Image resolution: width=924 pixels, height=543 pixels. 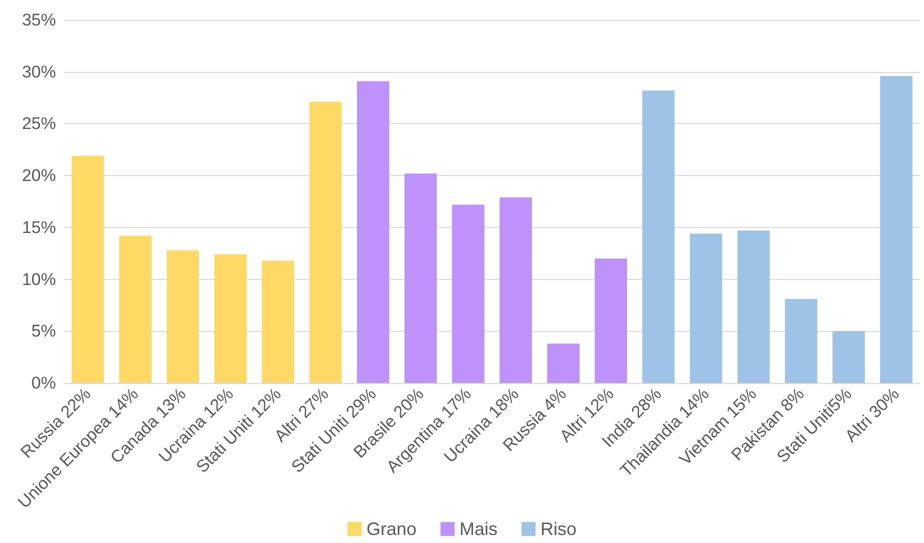 What do you see at coordinates (479, 529) in the screenshot?
I see `legend-label: Mais` at bounding box center [479, 529].